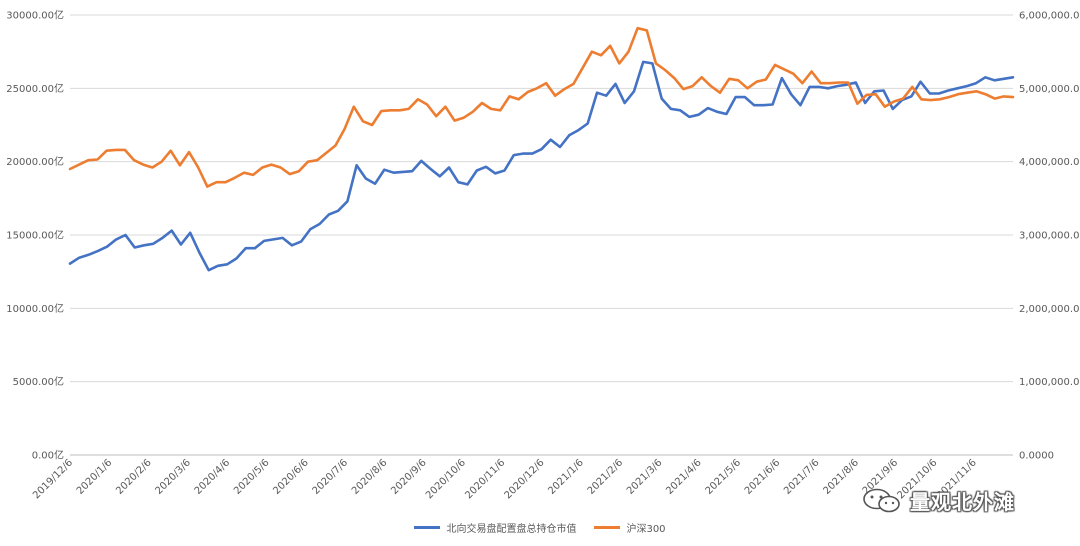  I want to click on watermark: 量观北外滩, so click(938, 500).